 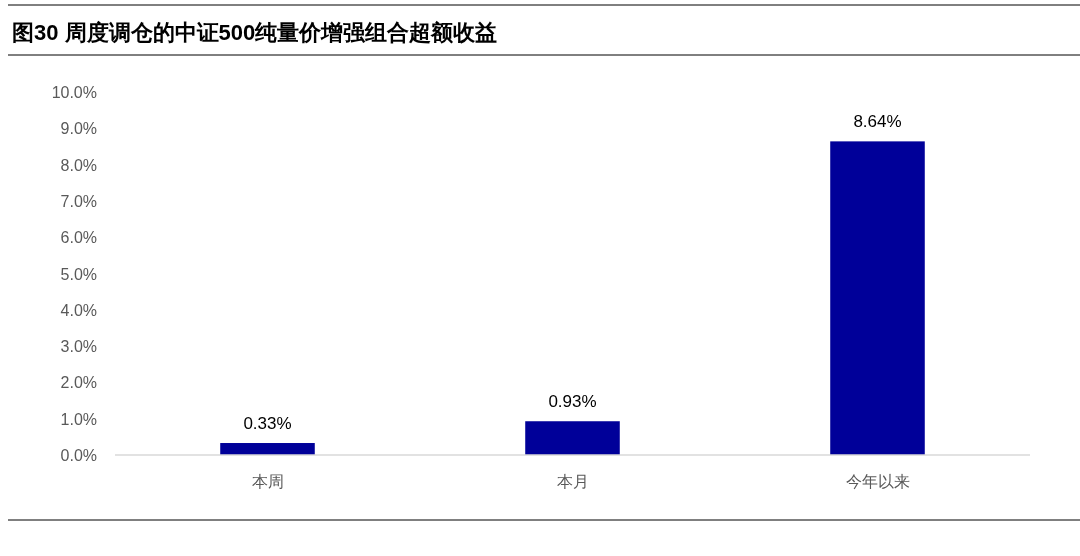 What do you see at coordinates (78, 274) in the screenshot?
I see `y-tick-label: 5.0%` at bounding box center [78, 274].